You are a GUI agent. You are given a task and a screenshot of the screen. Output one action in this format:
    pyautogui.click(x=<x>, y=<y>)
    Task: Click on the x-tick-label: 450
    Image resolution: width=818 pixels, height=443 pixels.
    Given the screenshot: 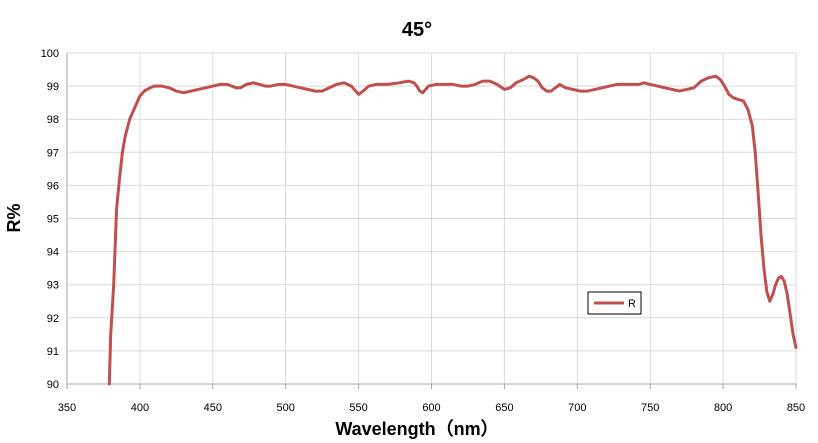 What is the action you would take?
    pyautogui.click(x=213, y=408)
    